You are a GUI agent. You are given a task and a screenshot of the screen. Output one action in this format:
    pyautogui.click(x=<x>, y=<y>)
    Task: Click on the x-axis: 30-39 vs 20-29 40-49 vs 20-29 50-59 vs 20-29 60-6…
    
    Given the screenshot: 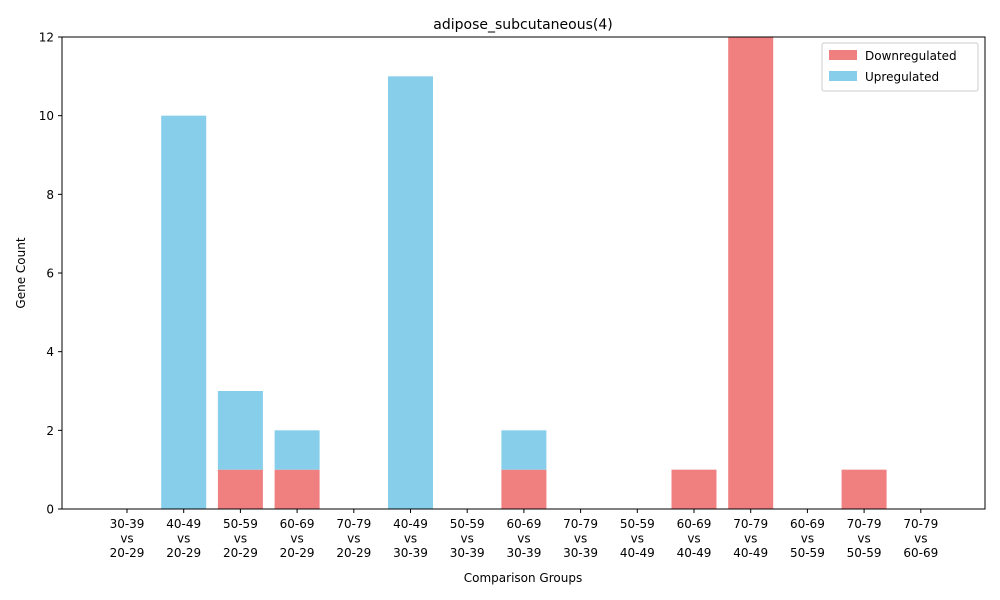 What is the action you would take?
    pyautogui.click(x=524, y=534)
    